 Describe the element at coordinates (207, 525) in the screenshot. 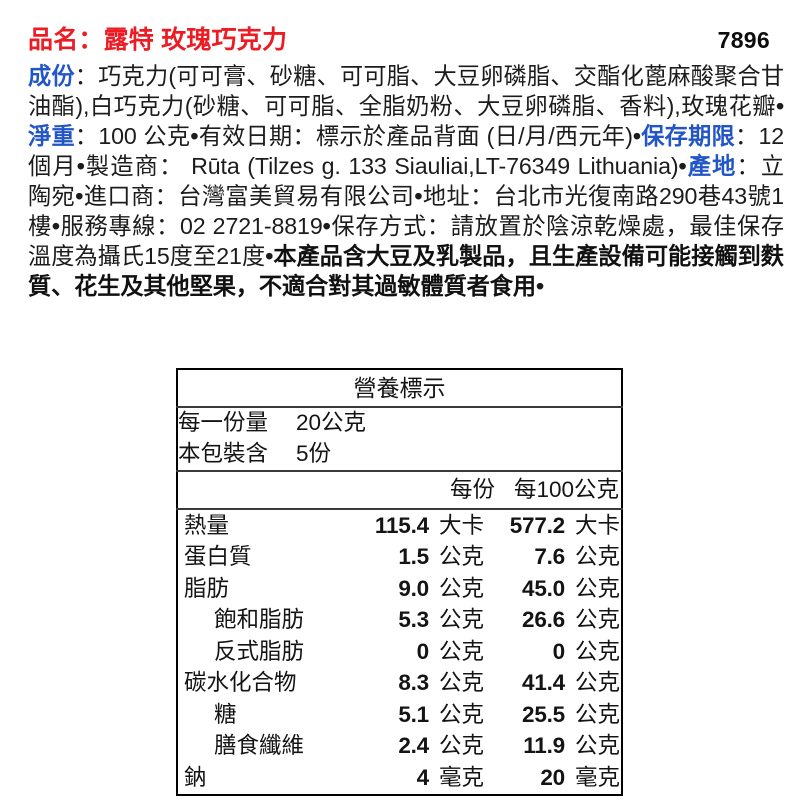

I see `nutrient-name: 熱量` at that location.